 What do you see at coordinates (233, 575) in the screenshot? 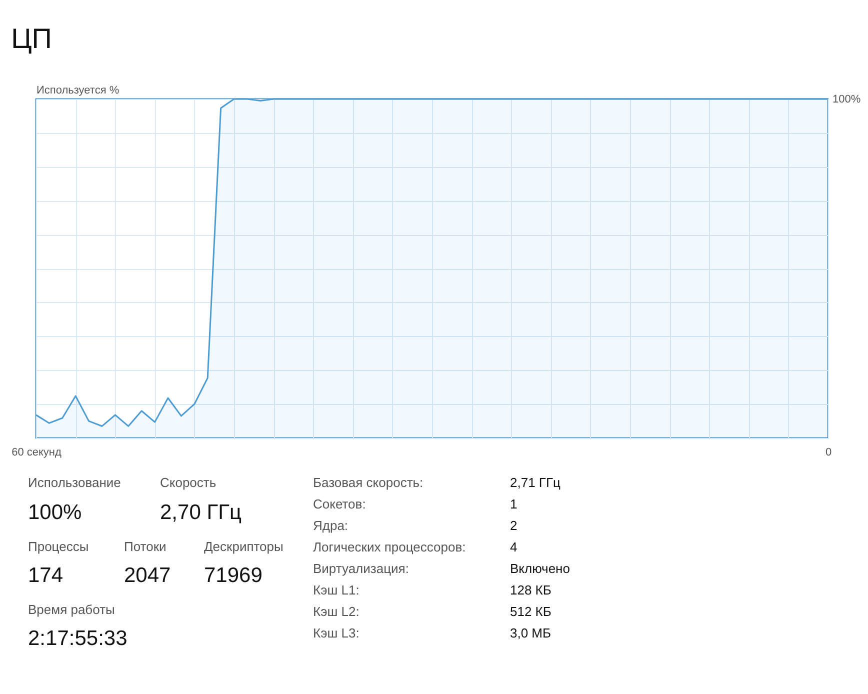
I see `text: 71969` at bounding box center [233, 575].